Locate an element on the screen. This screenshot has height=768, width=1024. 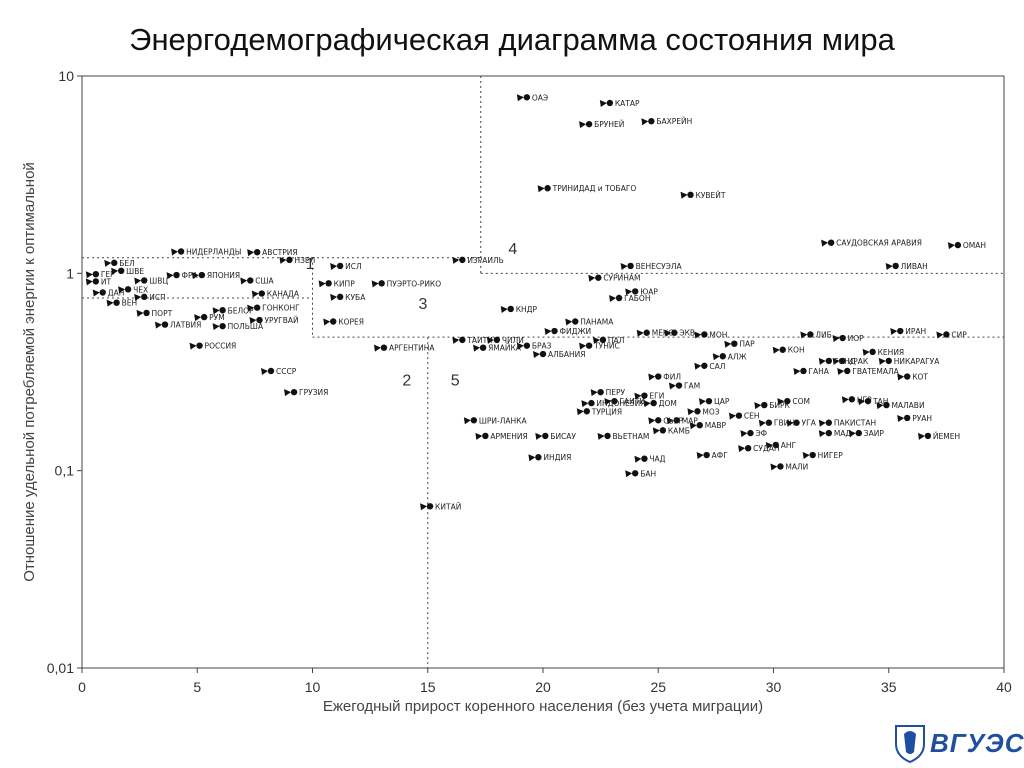
x-tick-label: 35 is located at coordinates (889, 687).